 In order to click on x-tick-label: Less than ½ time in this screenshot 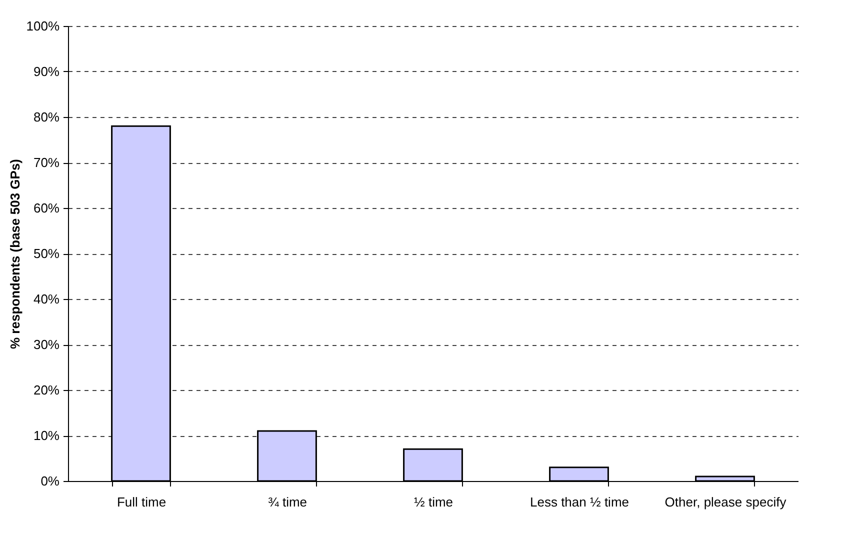, I will do `click(579, 502)`.